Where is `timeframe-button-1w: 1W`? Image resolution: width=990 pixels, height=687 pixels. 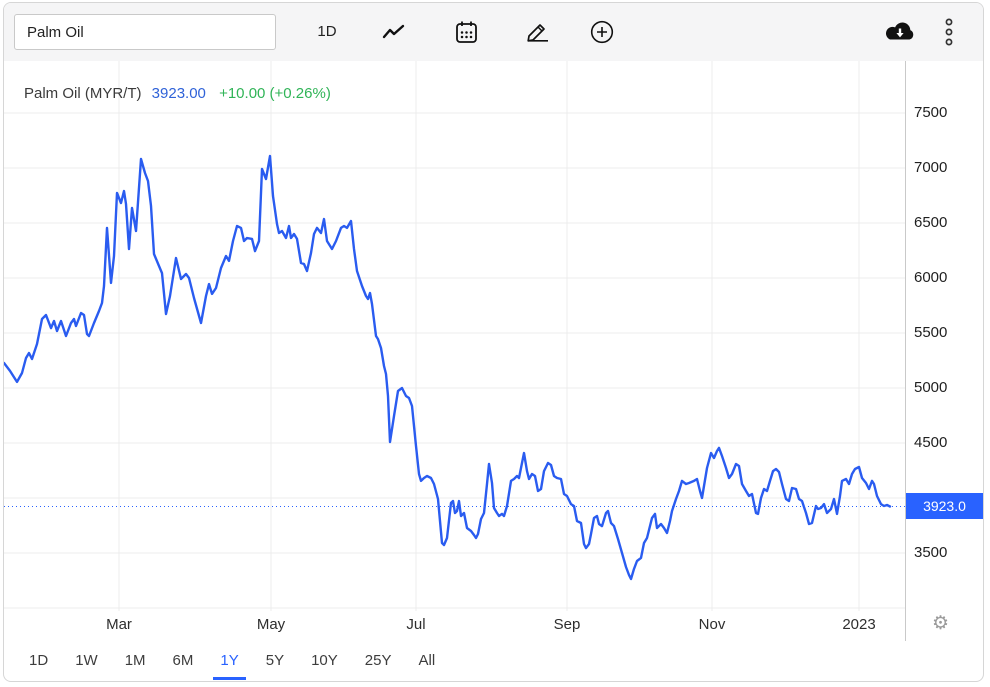
timeframe-button-1w: 1W is located at coordinates (86, 660).